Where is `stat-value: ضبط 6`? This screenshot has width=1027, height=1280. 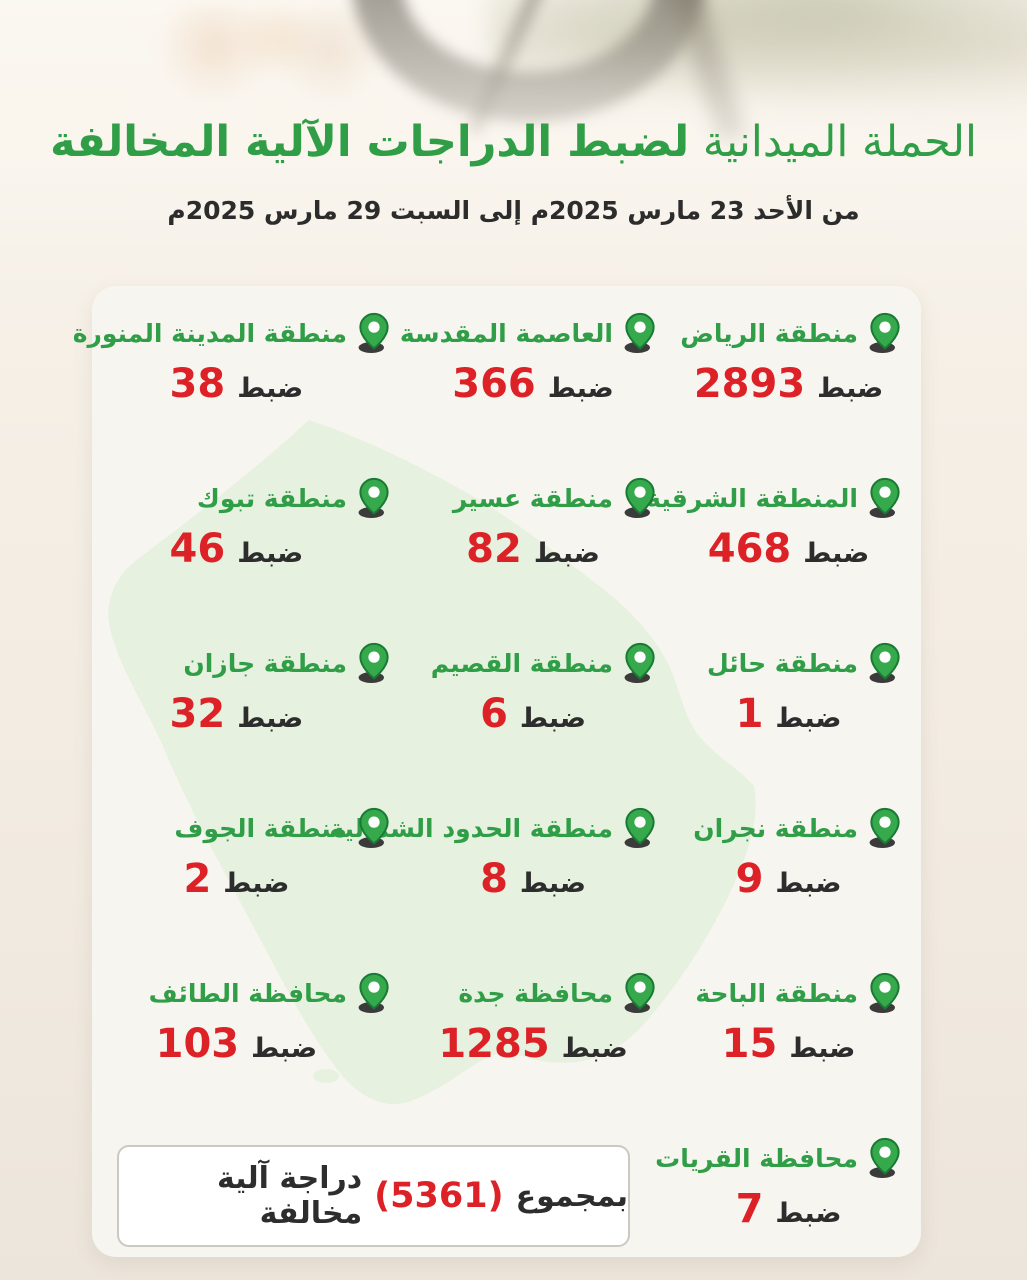
stat-value: ضبط 6 is located at coordinates (533, 714).